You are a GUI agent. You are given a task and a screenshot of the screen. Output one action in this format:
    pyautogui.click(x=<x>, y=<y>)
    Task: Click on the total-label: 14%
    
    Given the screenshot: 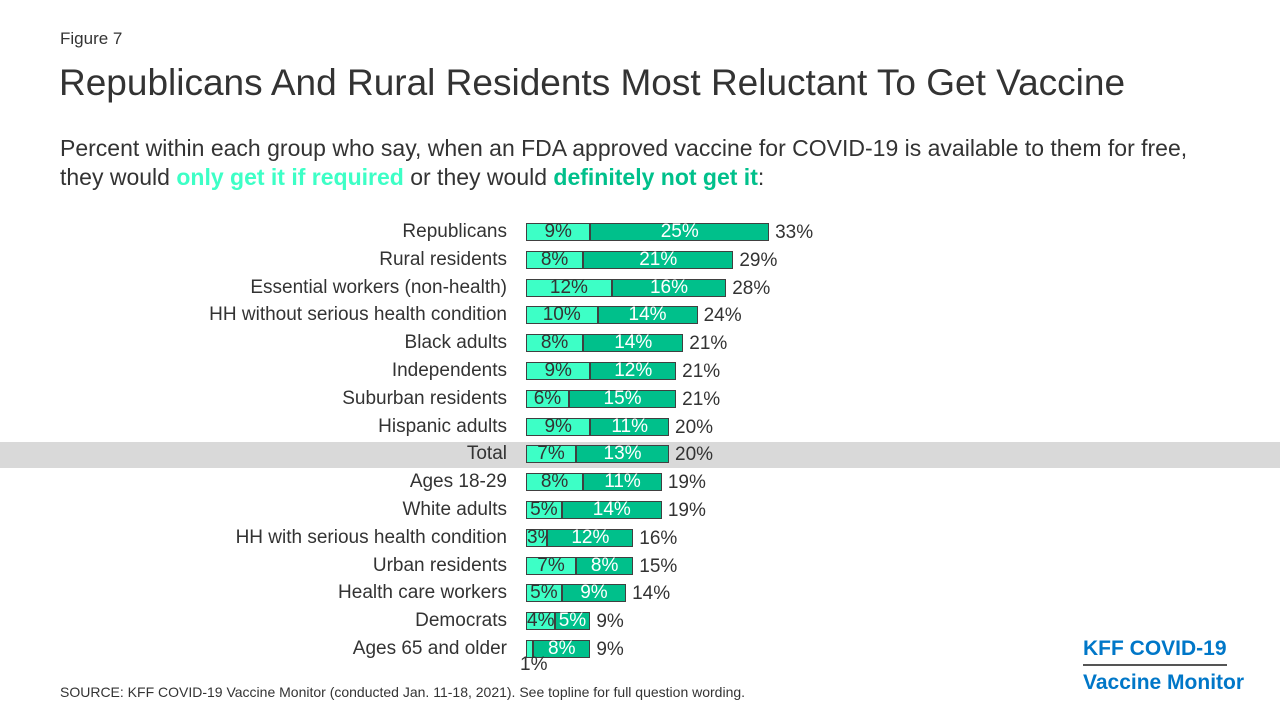 What is the action you would take?
    pyautogui.click(x=651, y=594)
    